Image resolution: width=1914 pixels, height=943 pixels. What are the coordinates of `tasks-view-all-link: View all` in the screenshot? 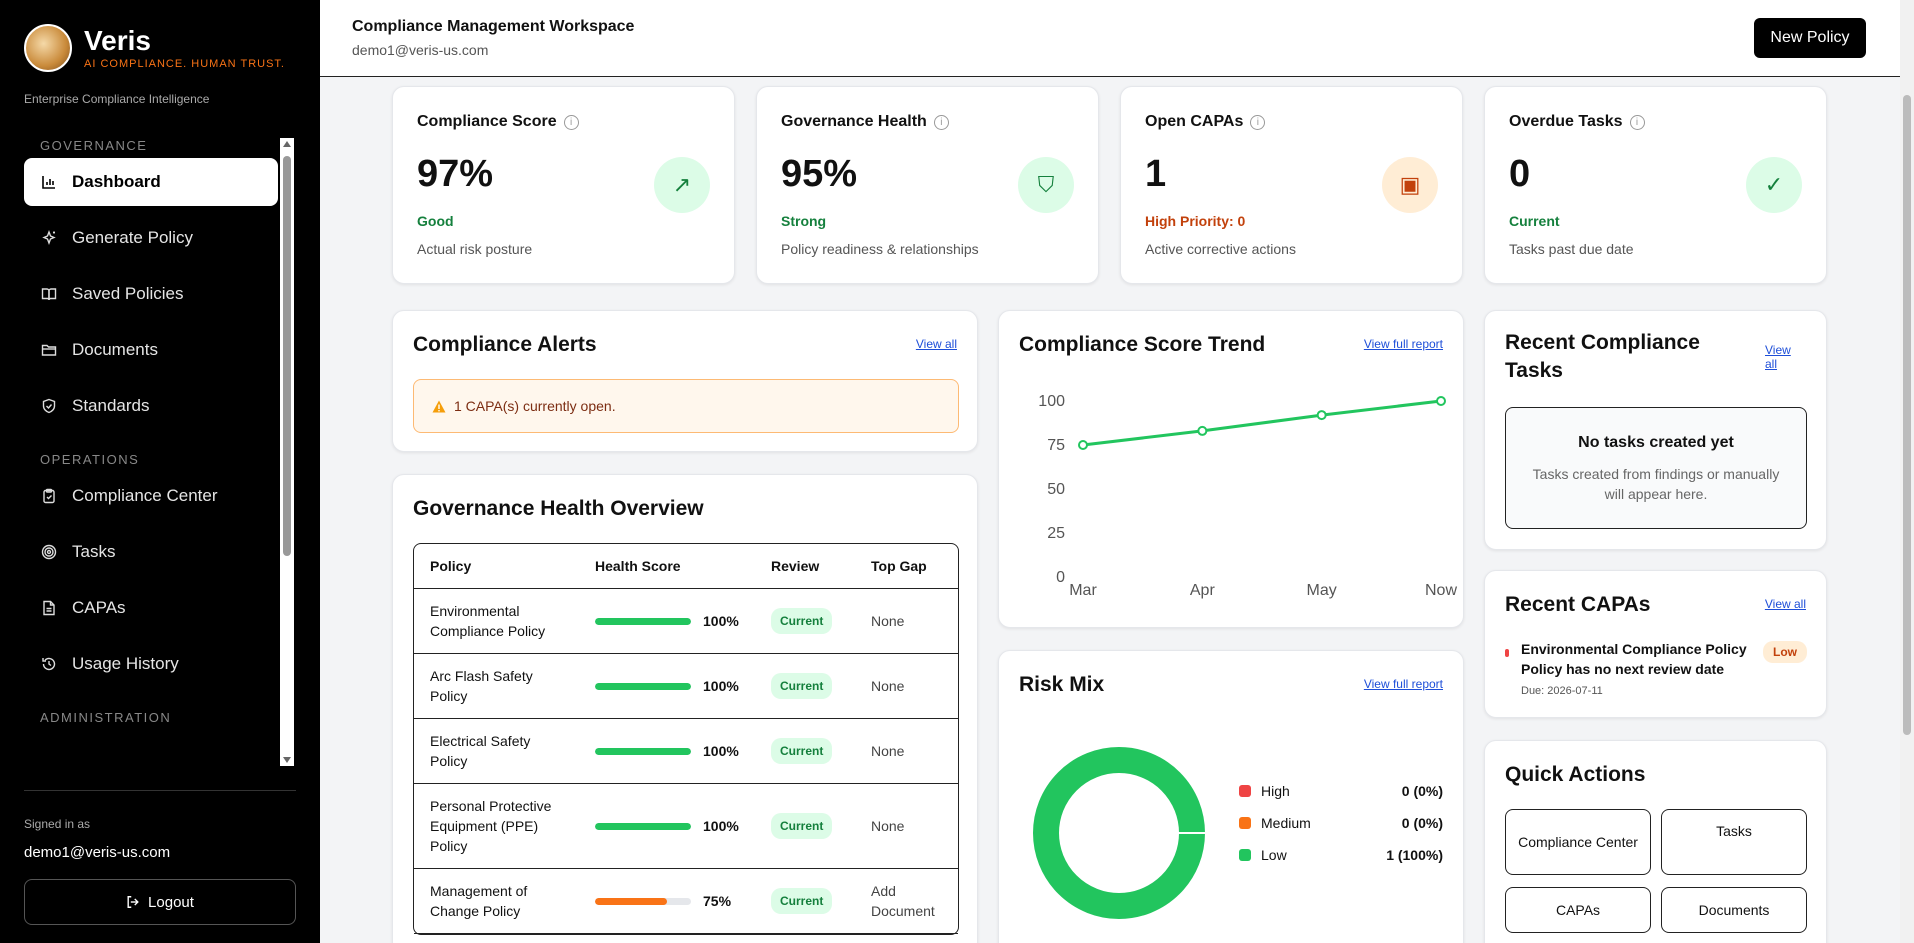 It's located at (1778, 357).